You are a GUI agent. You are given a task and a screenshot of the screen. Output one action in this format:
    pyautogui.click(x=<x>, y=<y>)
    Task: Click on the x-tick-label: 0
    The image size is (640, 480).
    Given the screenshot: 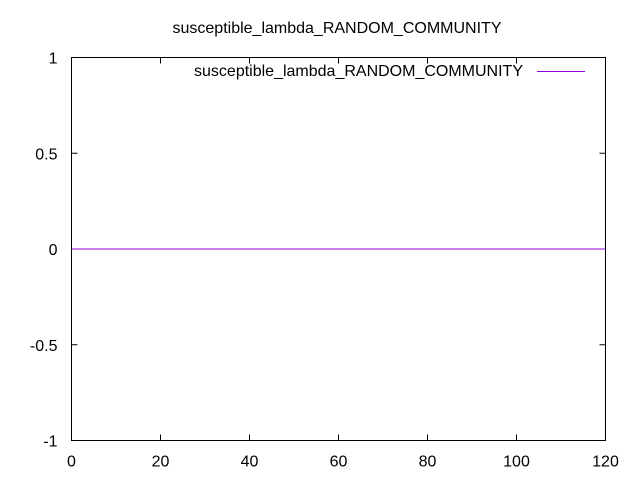 What is the action you would take?
    pyautogui.click(x=71, y=462)
    